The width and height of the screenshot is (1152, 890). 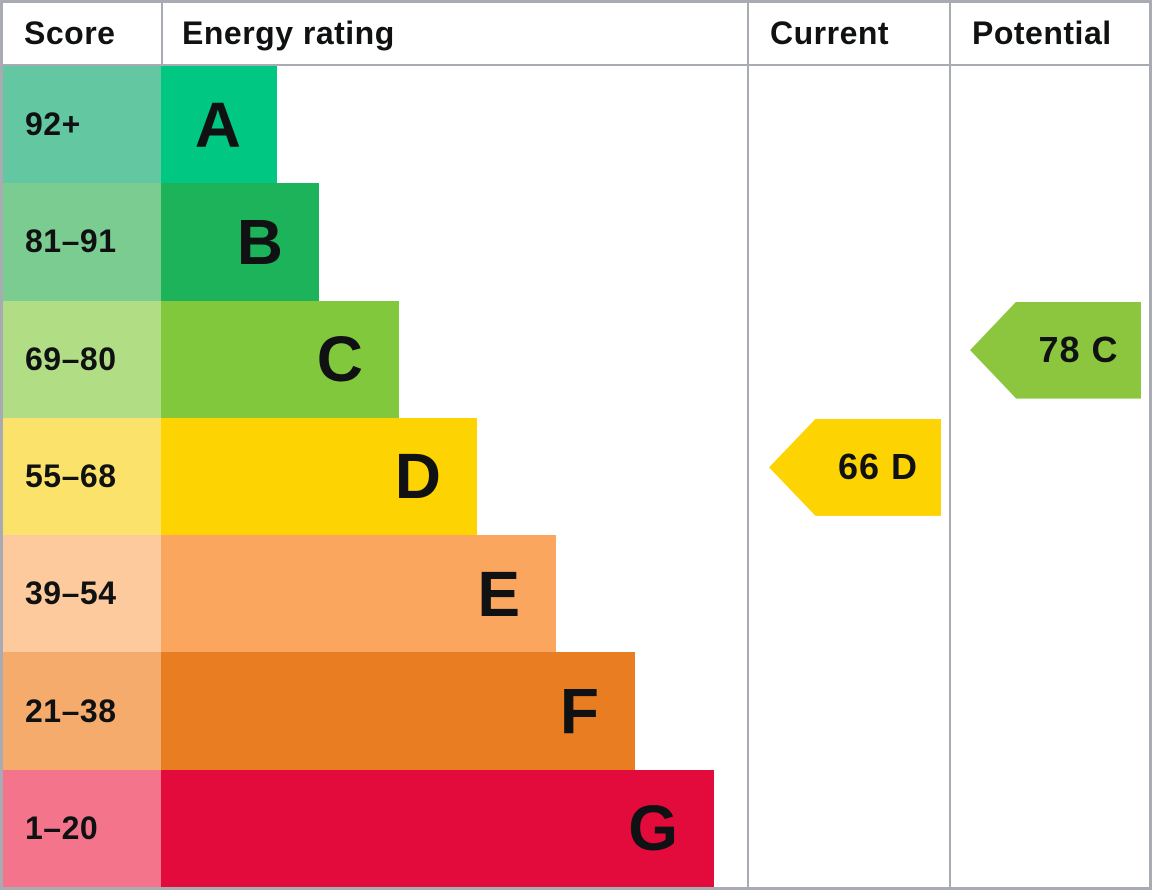 I want to click on potential-rating-label: 78 C, so click(x=1078, y=350).